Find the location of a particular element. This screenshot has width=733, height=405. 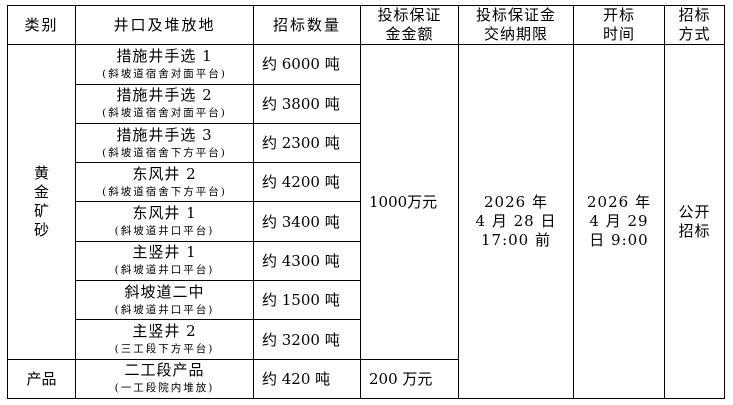

header-deposit-amount: 投标保证 金金额 is located at coordinates (409, 25).